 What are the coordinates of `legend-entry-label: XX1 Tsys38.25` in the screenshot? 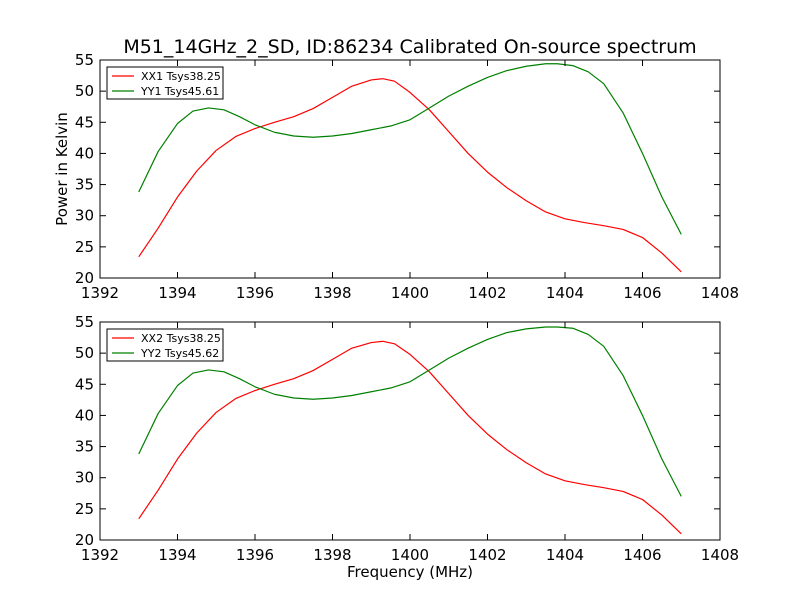 It's located at (181, 76).